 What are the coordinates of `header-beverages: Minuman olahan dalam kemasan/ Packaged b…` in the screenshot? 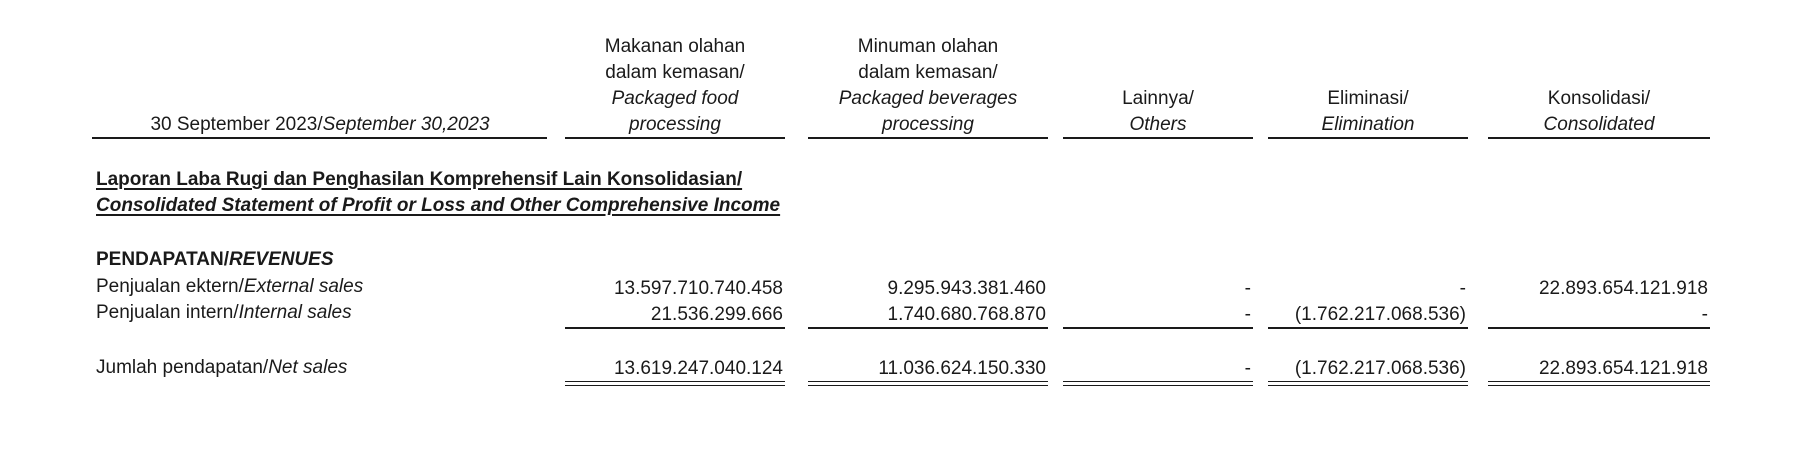 It's located at (928, 86).